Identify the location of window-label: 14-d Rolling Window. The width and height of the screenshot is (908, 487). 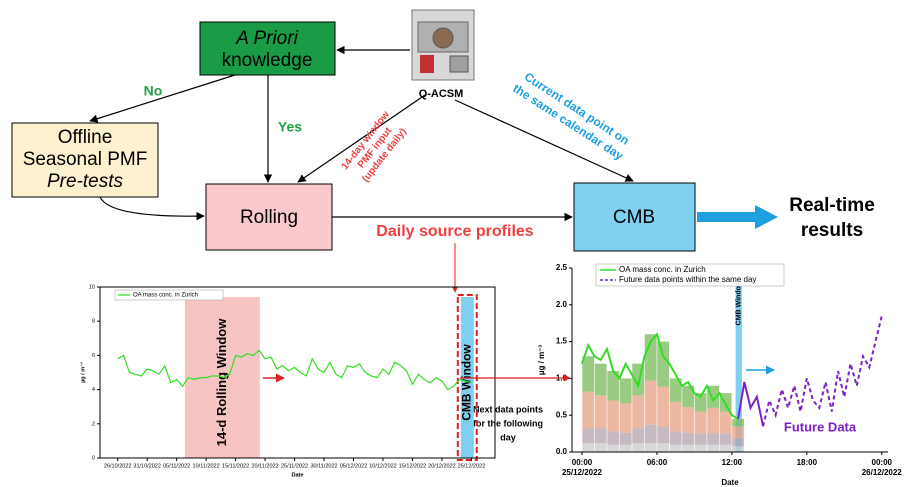
(221, 382).